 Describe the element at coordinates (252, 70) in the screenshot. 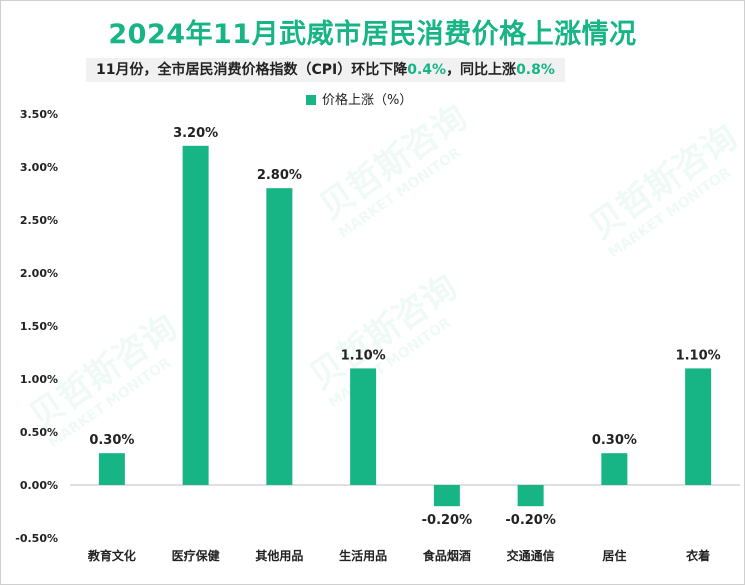

I see `subtitle-prefix: 11月份，全市居民消费价格指数（CPI）环比下降` at that location.